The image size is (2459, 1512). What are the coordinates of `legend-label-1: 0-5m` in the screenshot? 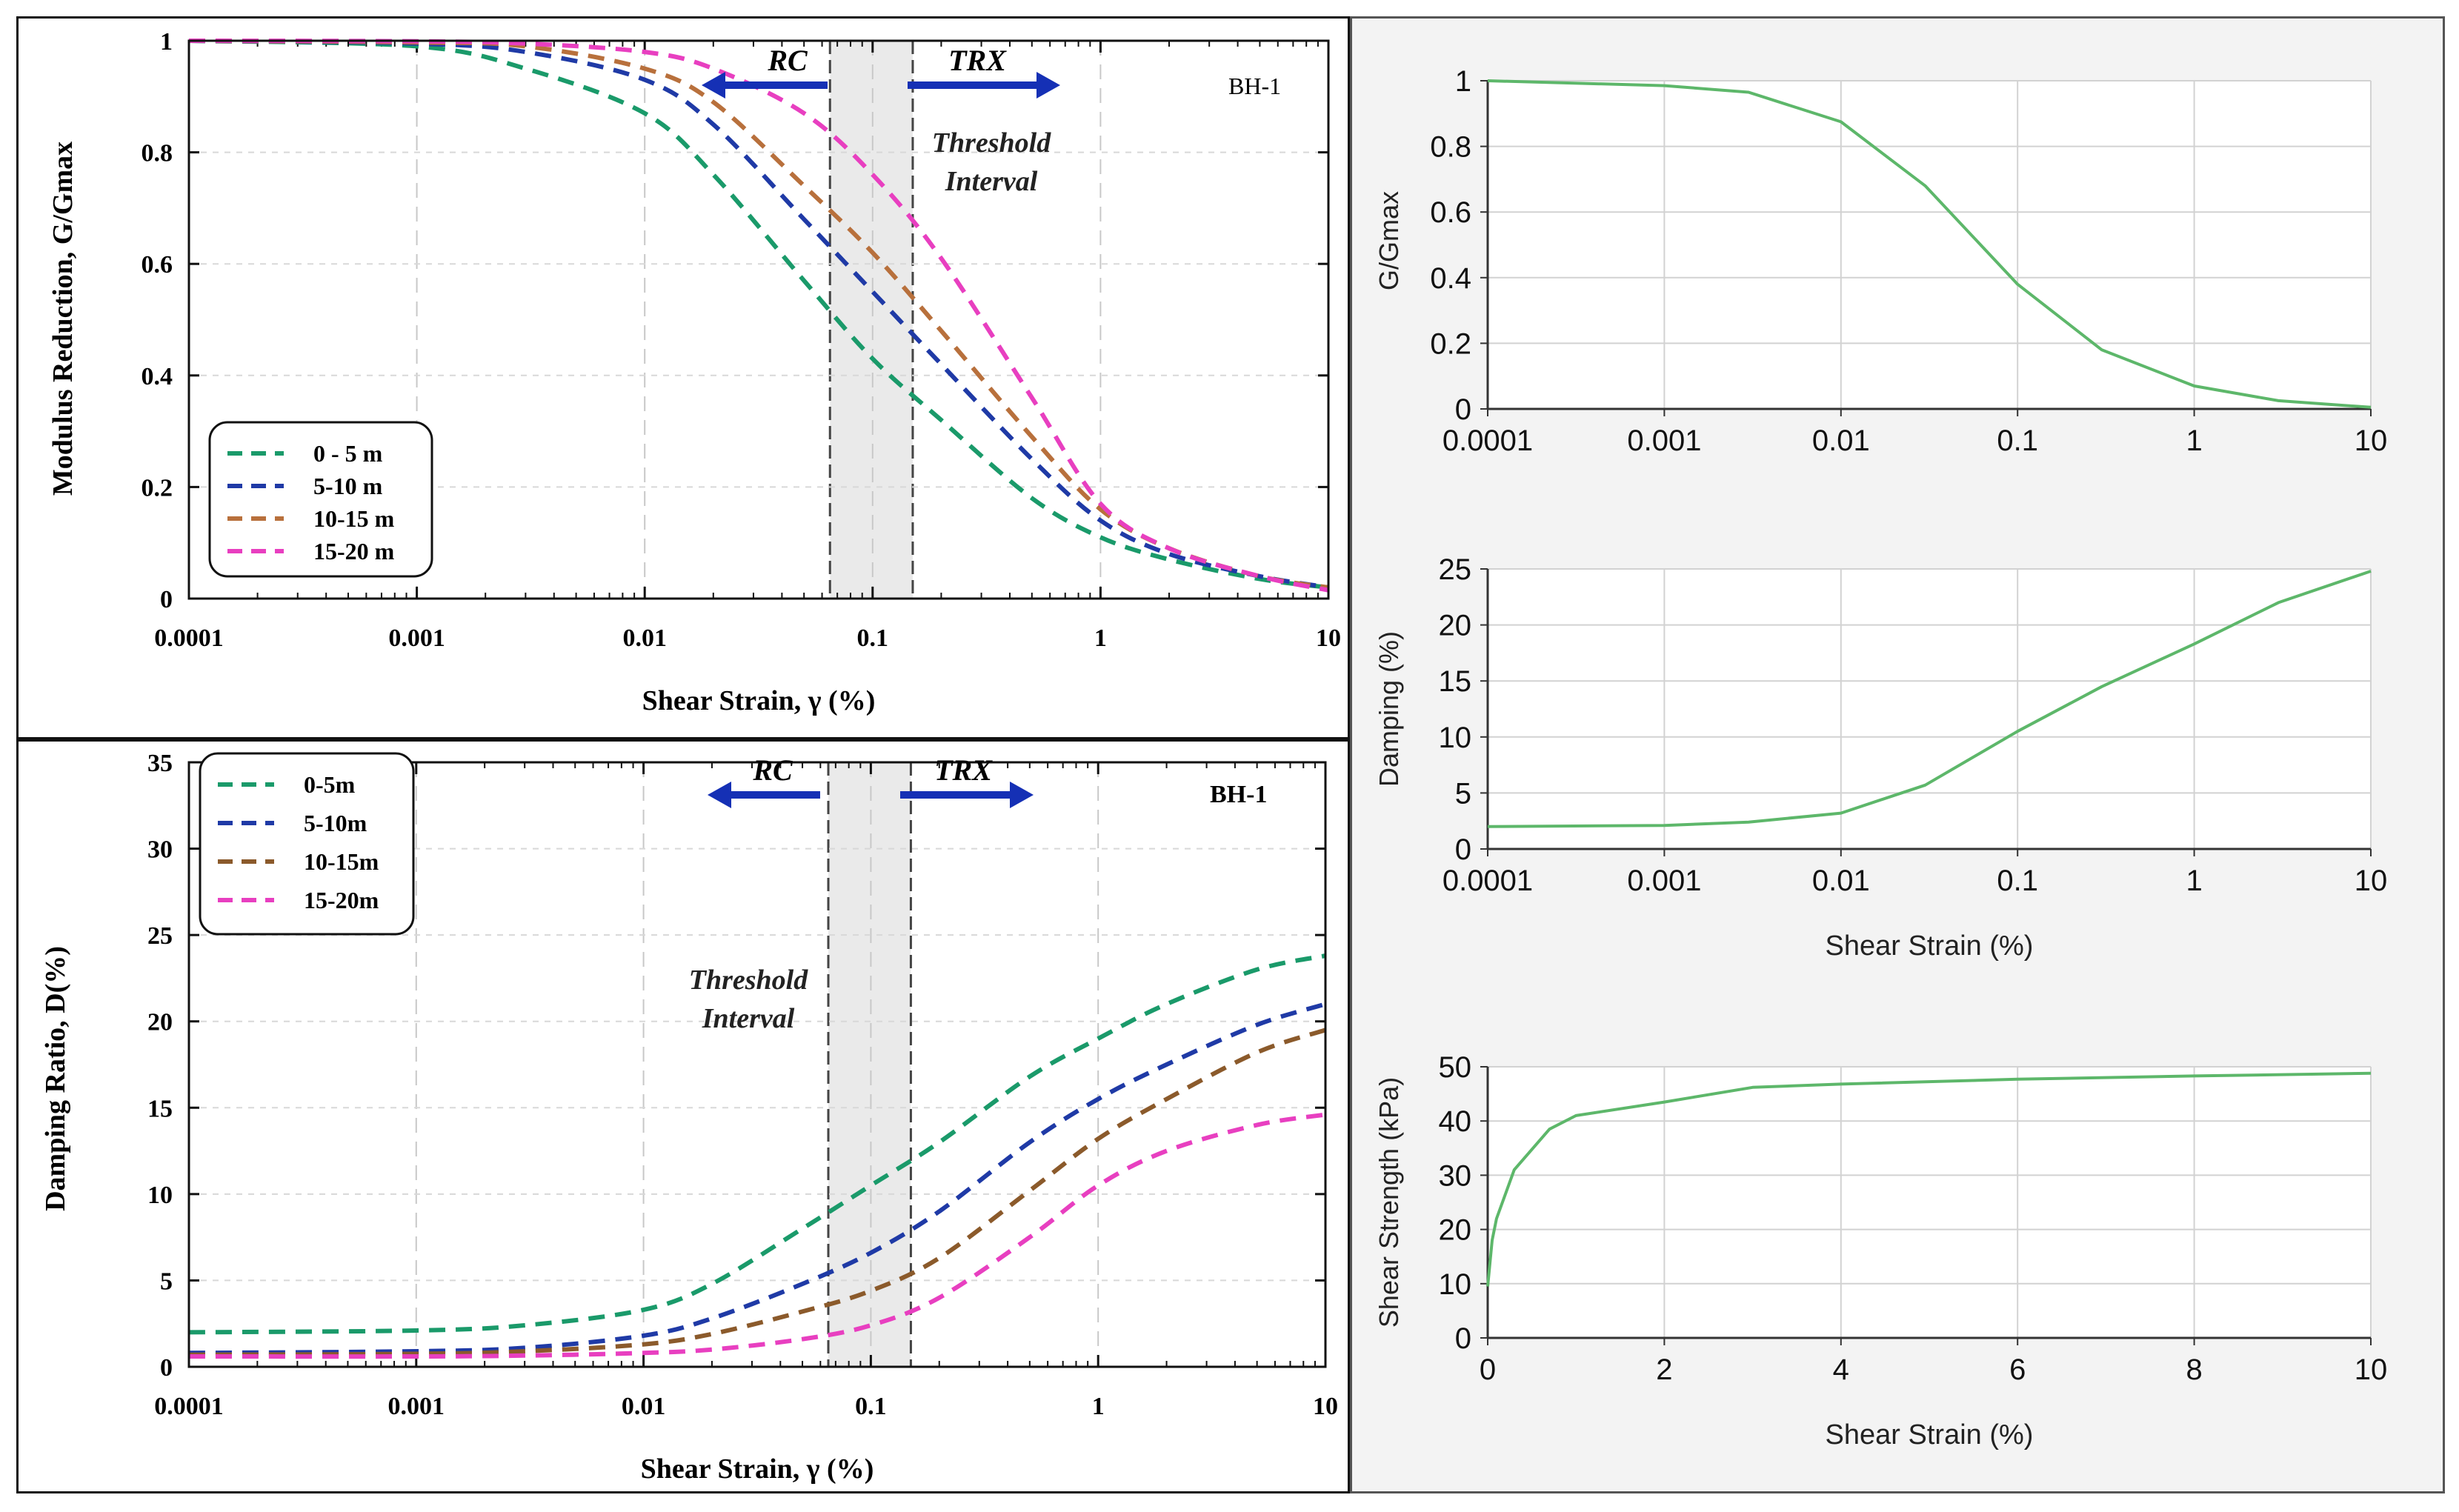 It's located at (330, 784).